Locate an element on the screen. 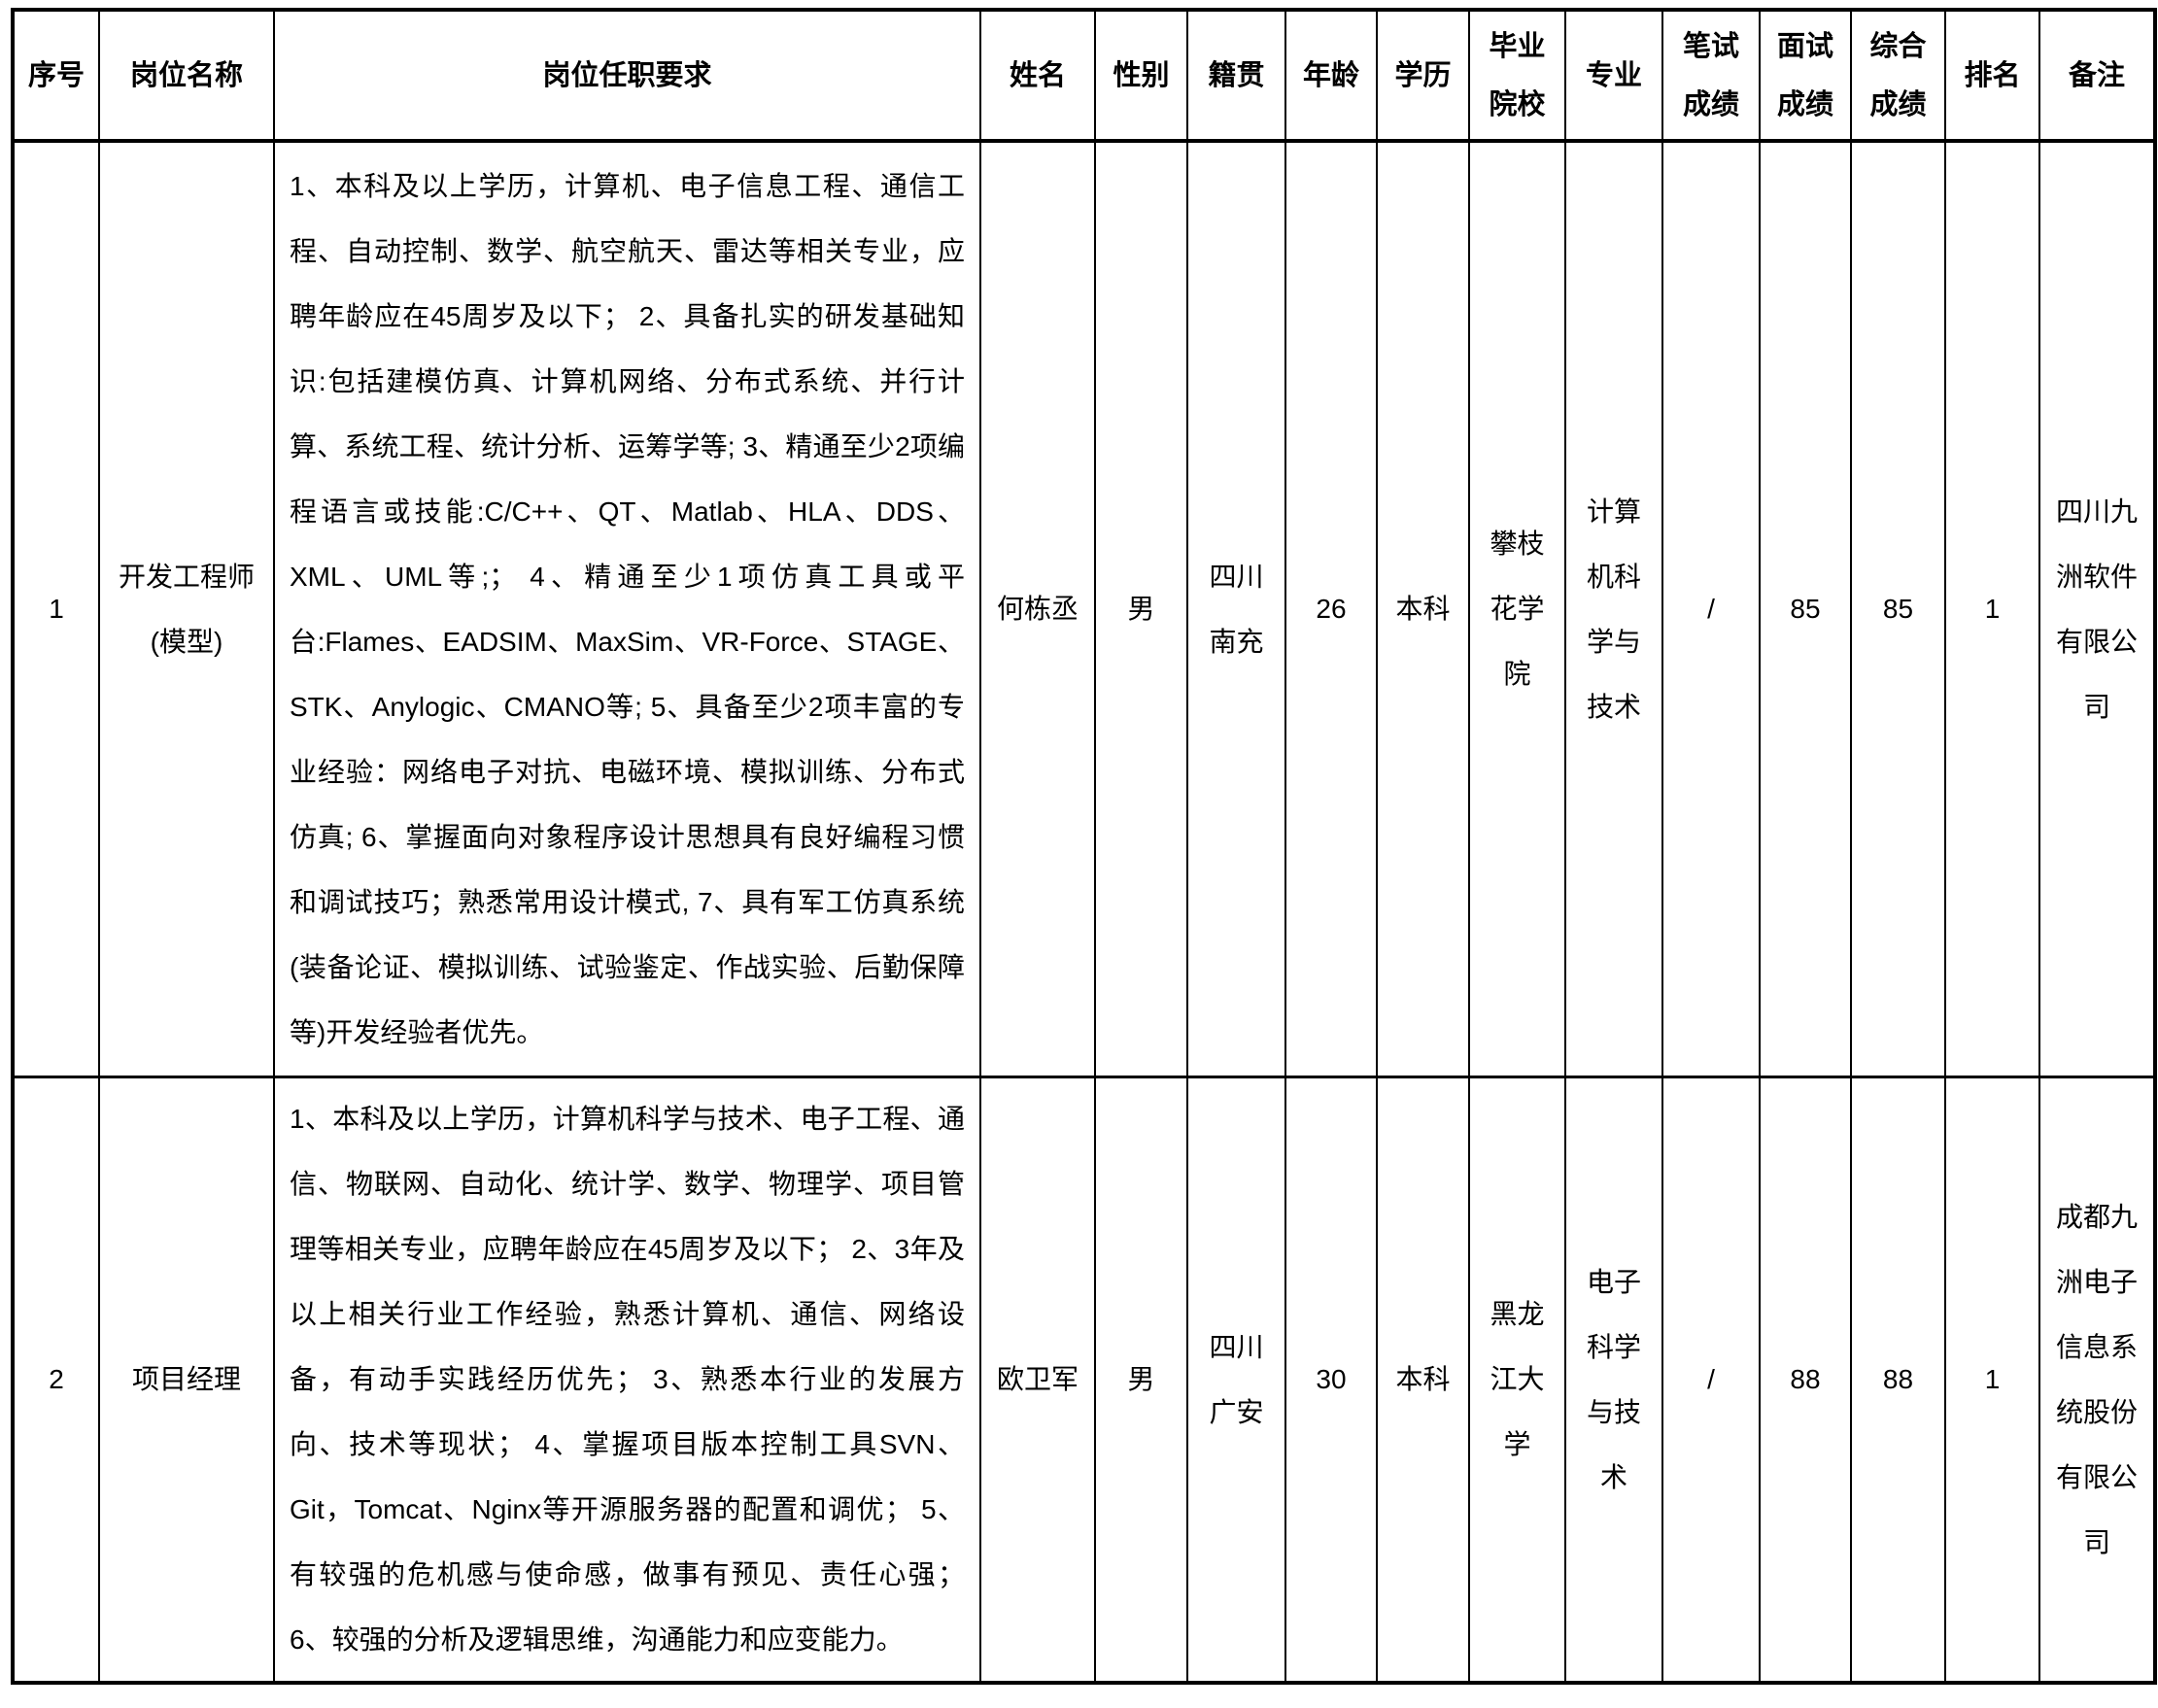 The image size is (2158, 1708). cell-native-place: 四川 广安 is located at coordinates (1236, 1380).